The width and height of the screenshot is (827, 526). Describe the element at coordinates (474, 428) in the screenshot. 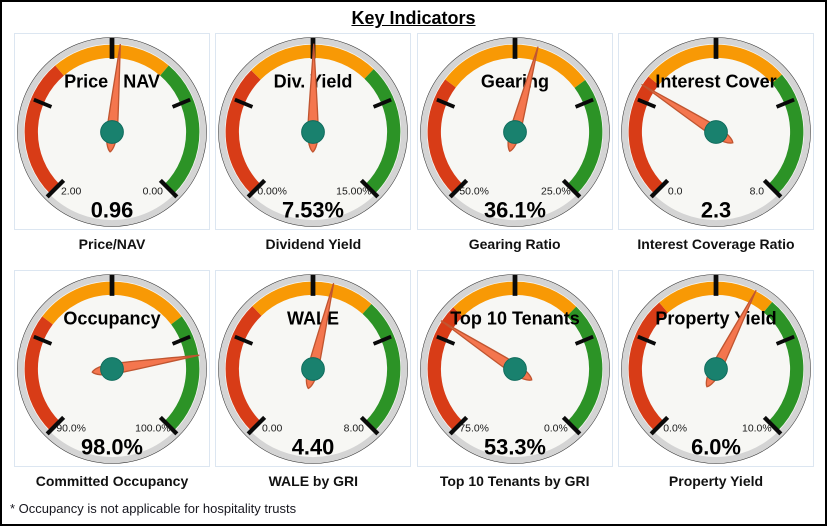

I see `svg-text: 75.0%` at that location.